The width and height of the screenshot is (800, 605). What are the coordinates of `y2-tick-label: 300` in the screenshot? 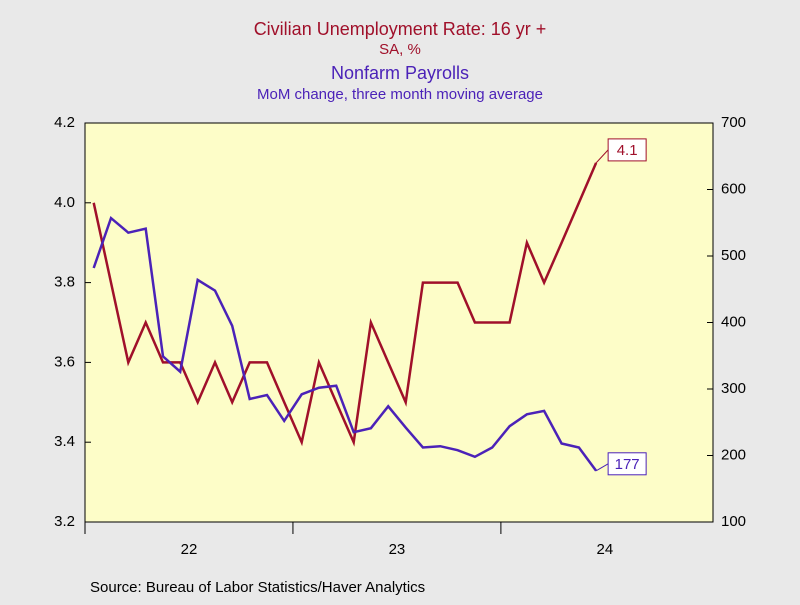 It's located at (733, 388).